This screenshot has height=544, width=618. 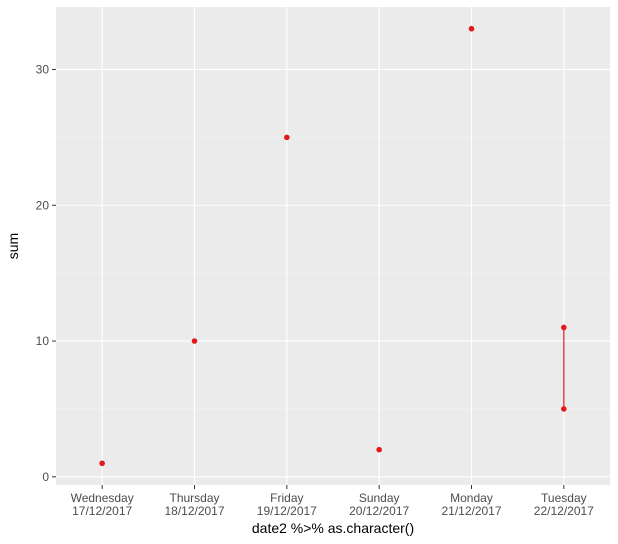 I want to click on x-tick-label-day: Tuesday, so click(x=564, y=498).